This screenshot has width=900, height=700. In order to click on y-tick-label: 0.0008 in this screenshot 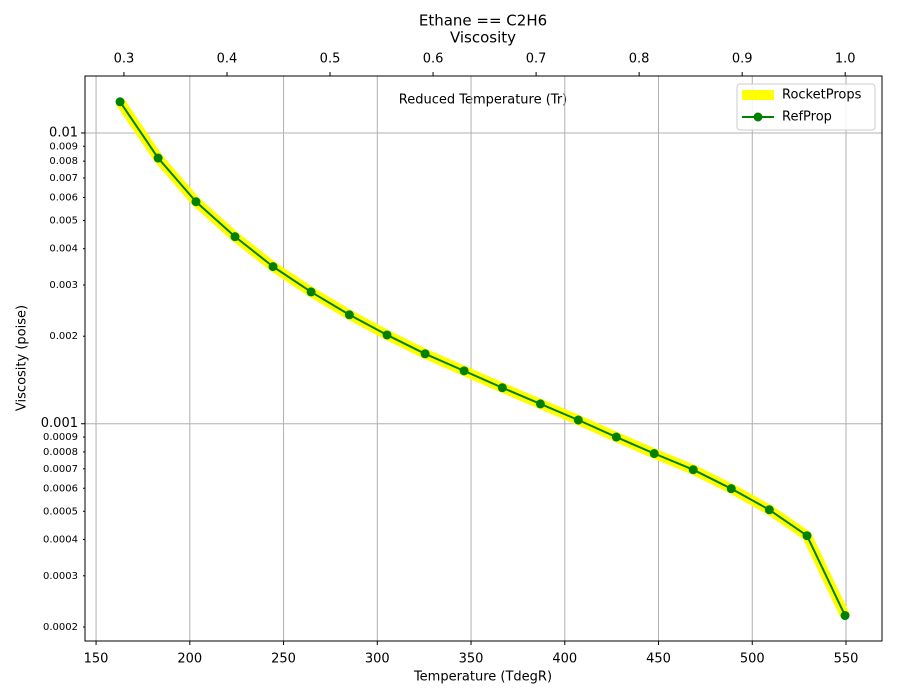, I will do `click(60, 452)`.